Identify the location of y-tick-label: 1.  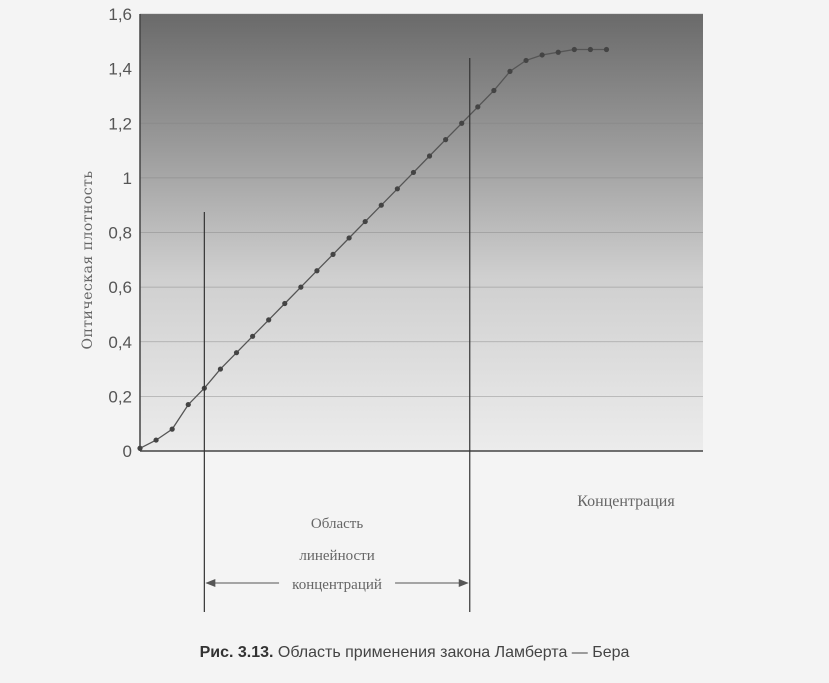
(127, 178).